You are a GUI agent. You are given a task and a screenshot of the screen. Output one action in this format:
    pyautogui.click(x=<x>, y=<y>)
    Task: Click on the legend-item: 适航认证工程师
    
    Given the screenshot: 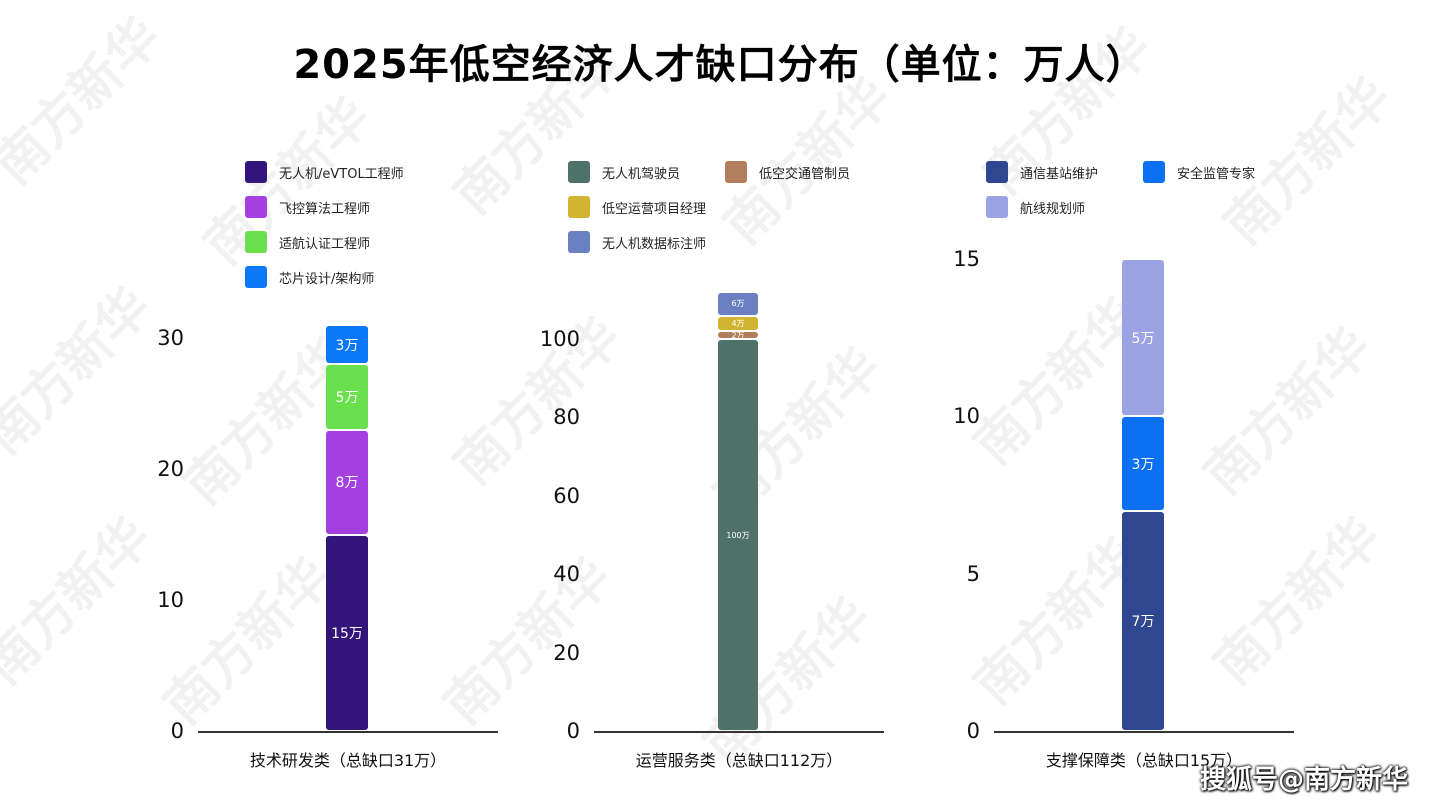 What is the action you would take?
    pyautogui.click(x=307, y=242)
    